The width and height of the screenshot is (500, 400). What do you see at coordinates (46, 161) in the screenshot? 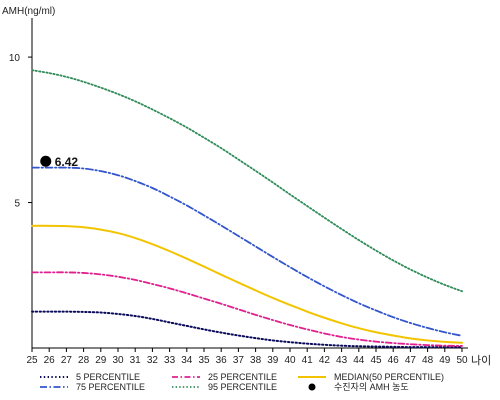
I see `patient-amh-point` at bounding box center [46, 161].